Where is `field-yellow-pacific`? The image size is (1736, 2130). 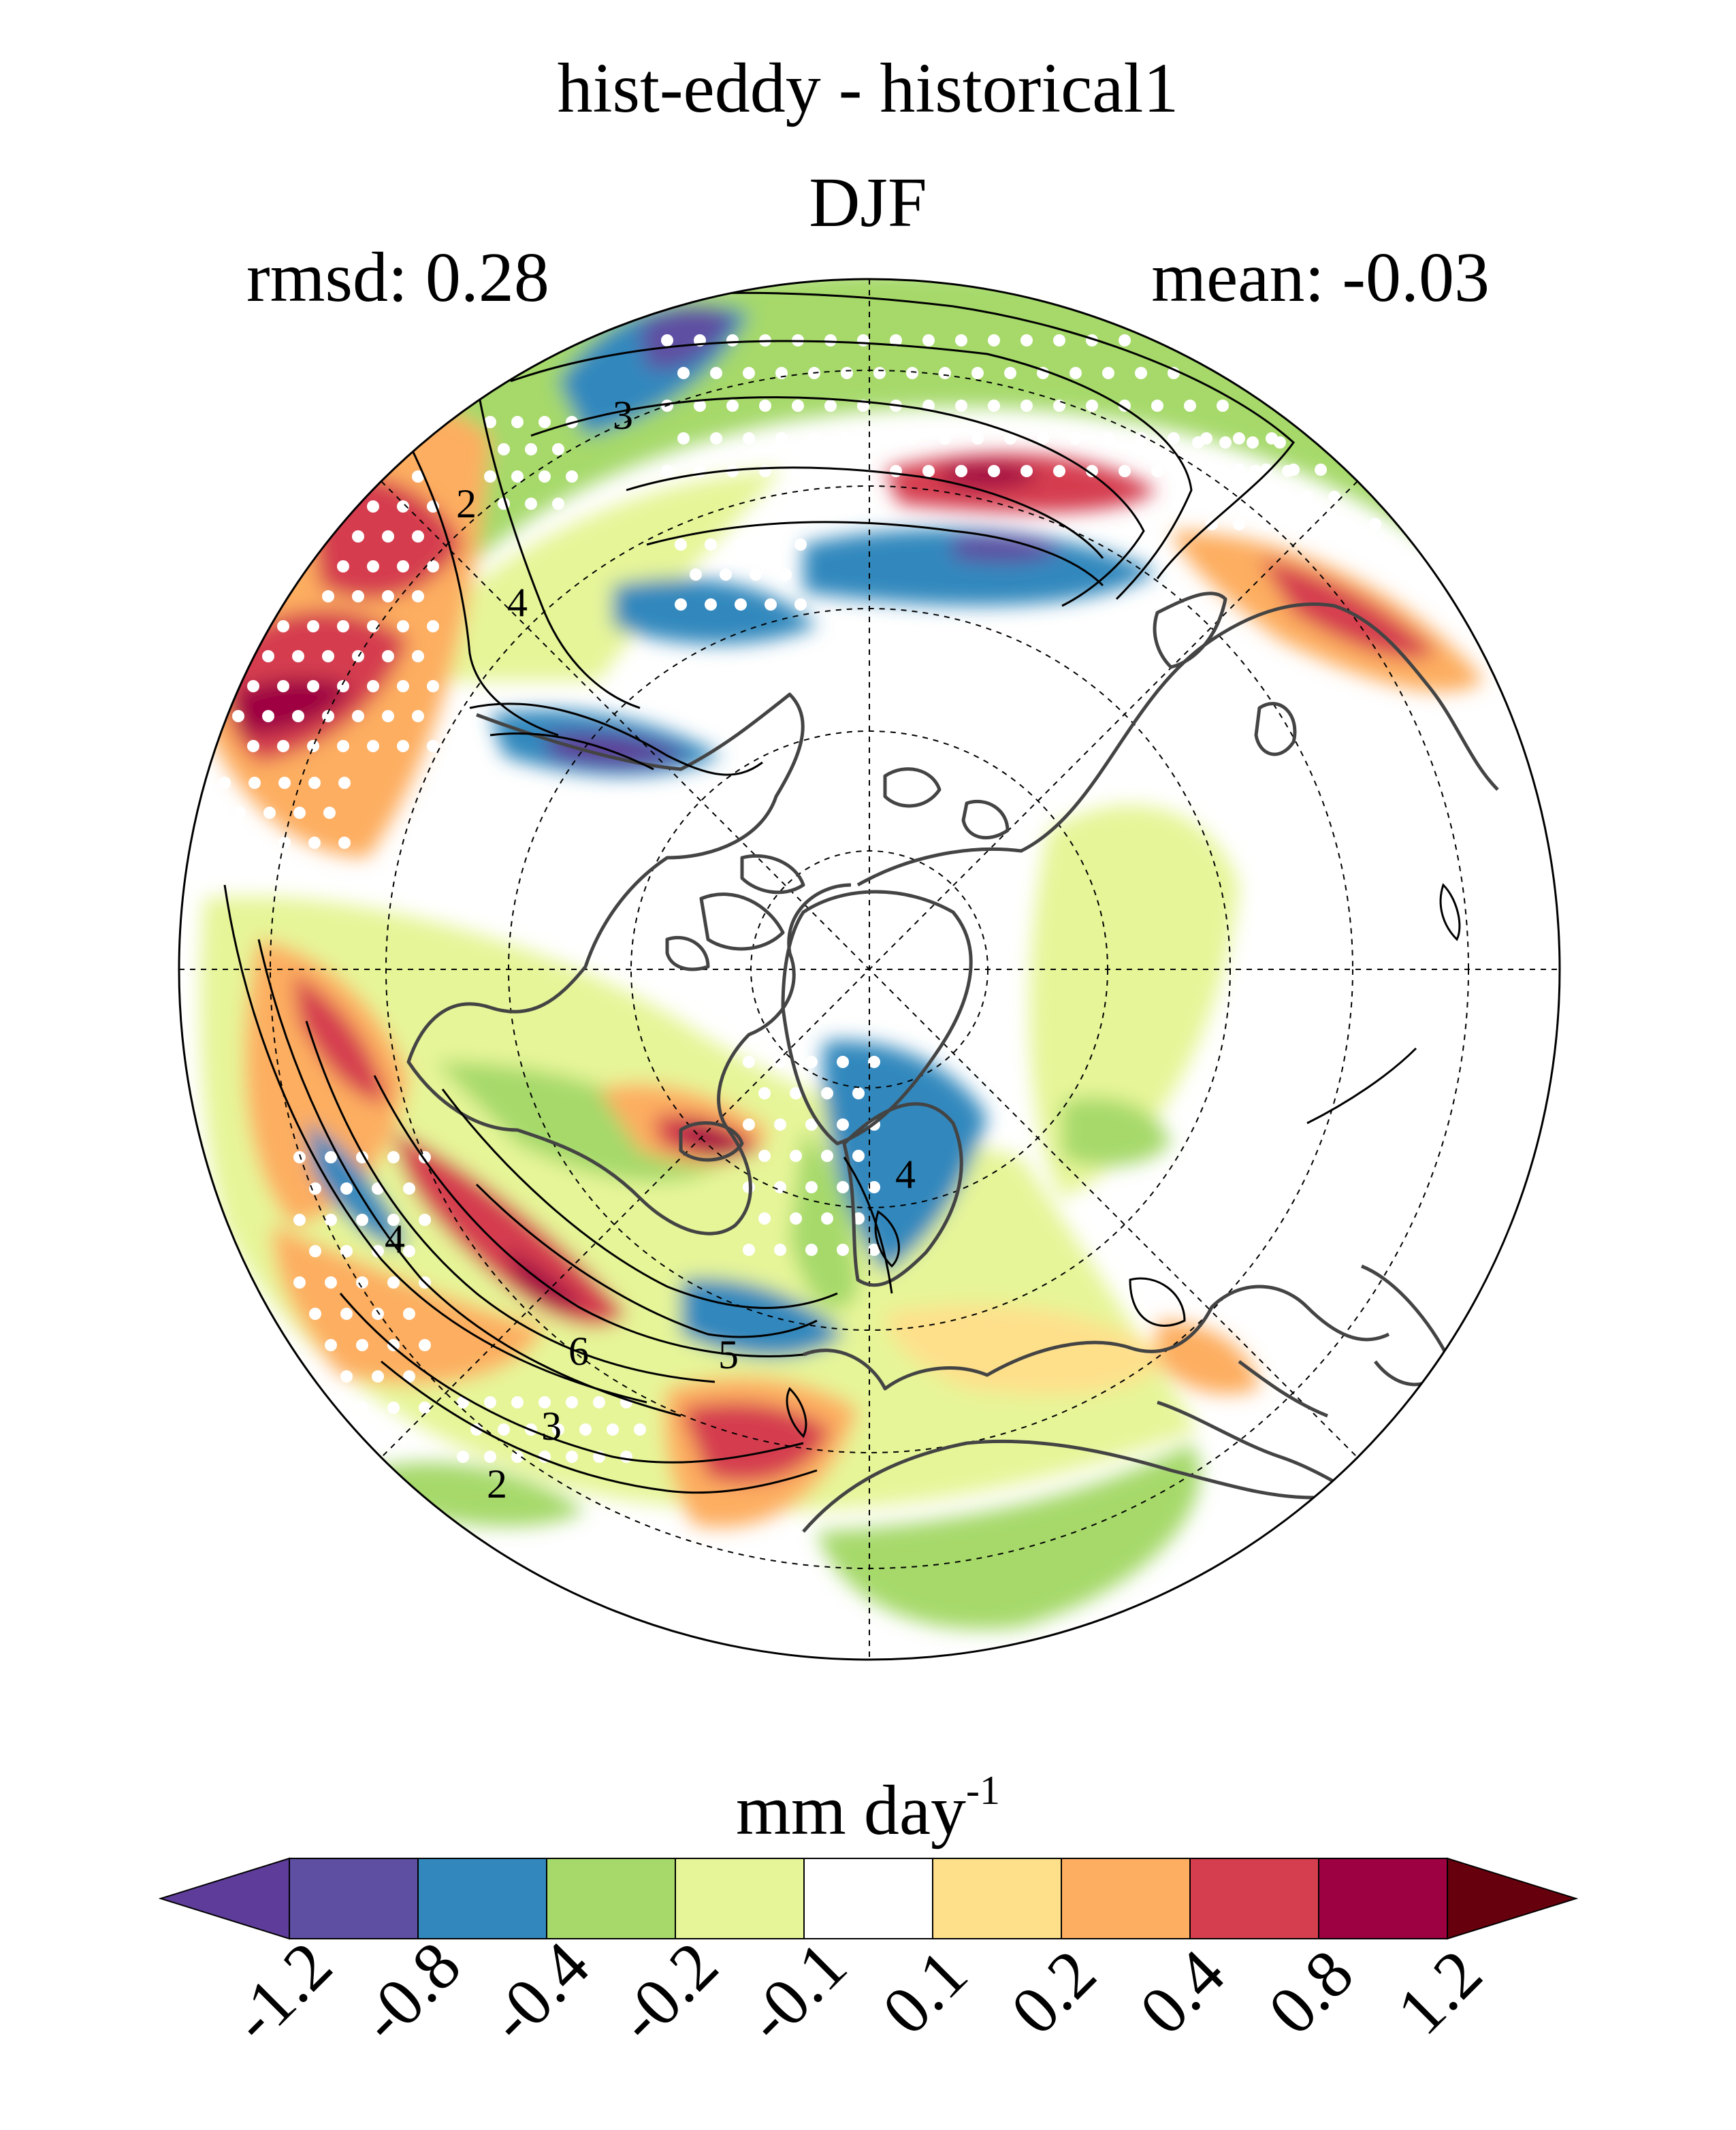 field-yellow-pacific is located at coordinates (582, 575).